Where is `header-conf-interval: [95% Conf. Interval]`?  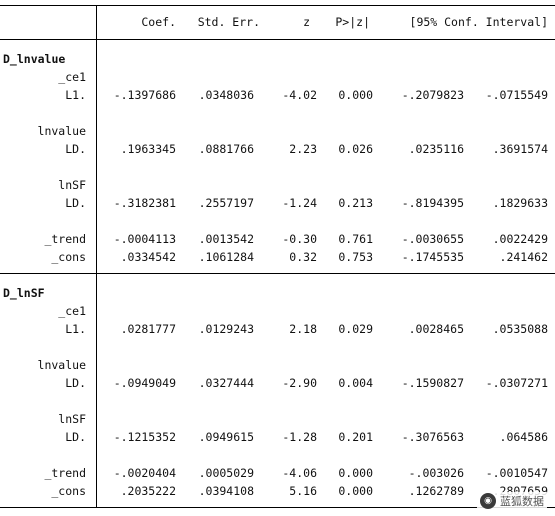 header-conf-interval: [95% Conf. Interval] is located at coordinates (478, 22).